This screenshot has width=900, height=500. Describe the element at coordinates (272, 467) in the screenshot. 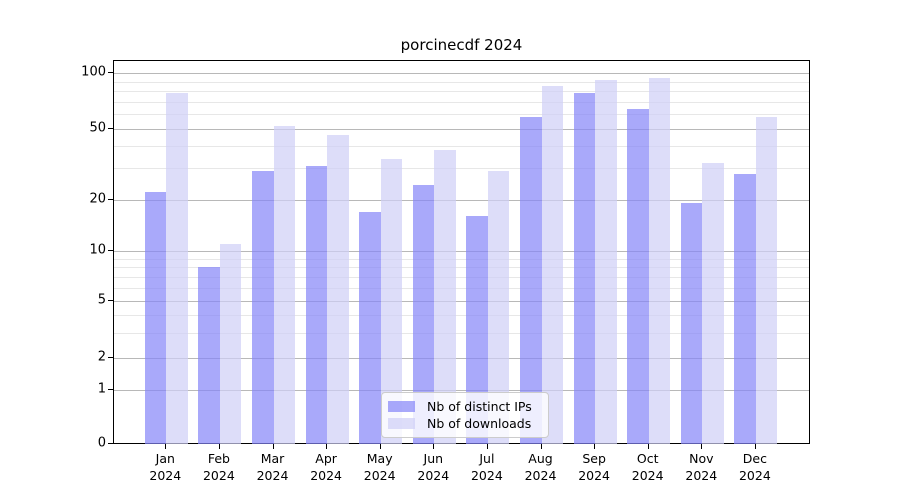

I see `x-axis-tick-label-mar: Mar 2024` at that location.